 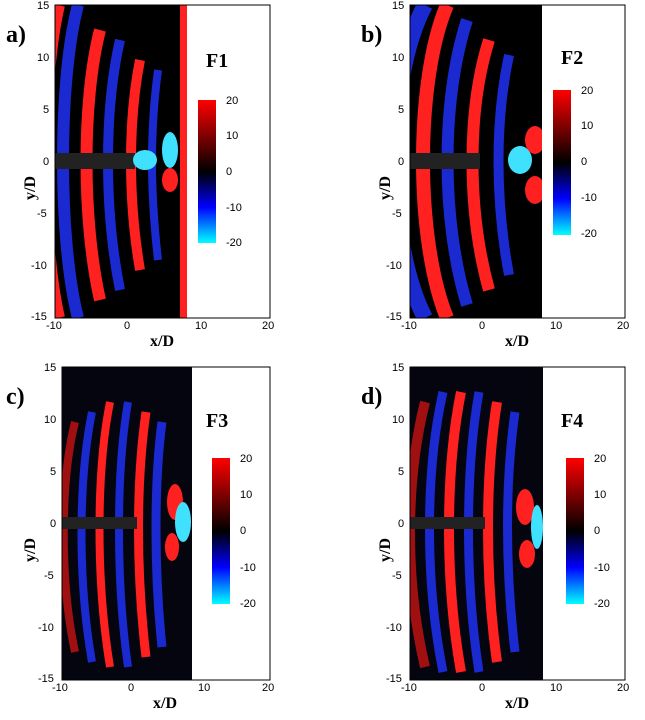 I want to click on field-label: F2, so click(x=572, y=58).